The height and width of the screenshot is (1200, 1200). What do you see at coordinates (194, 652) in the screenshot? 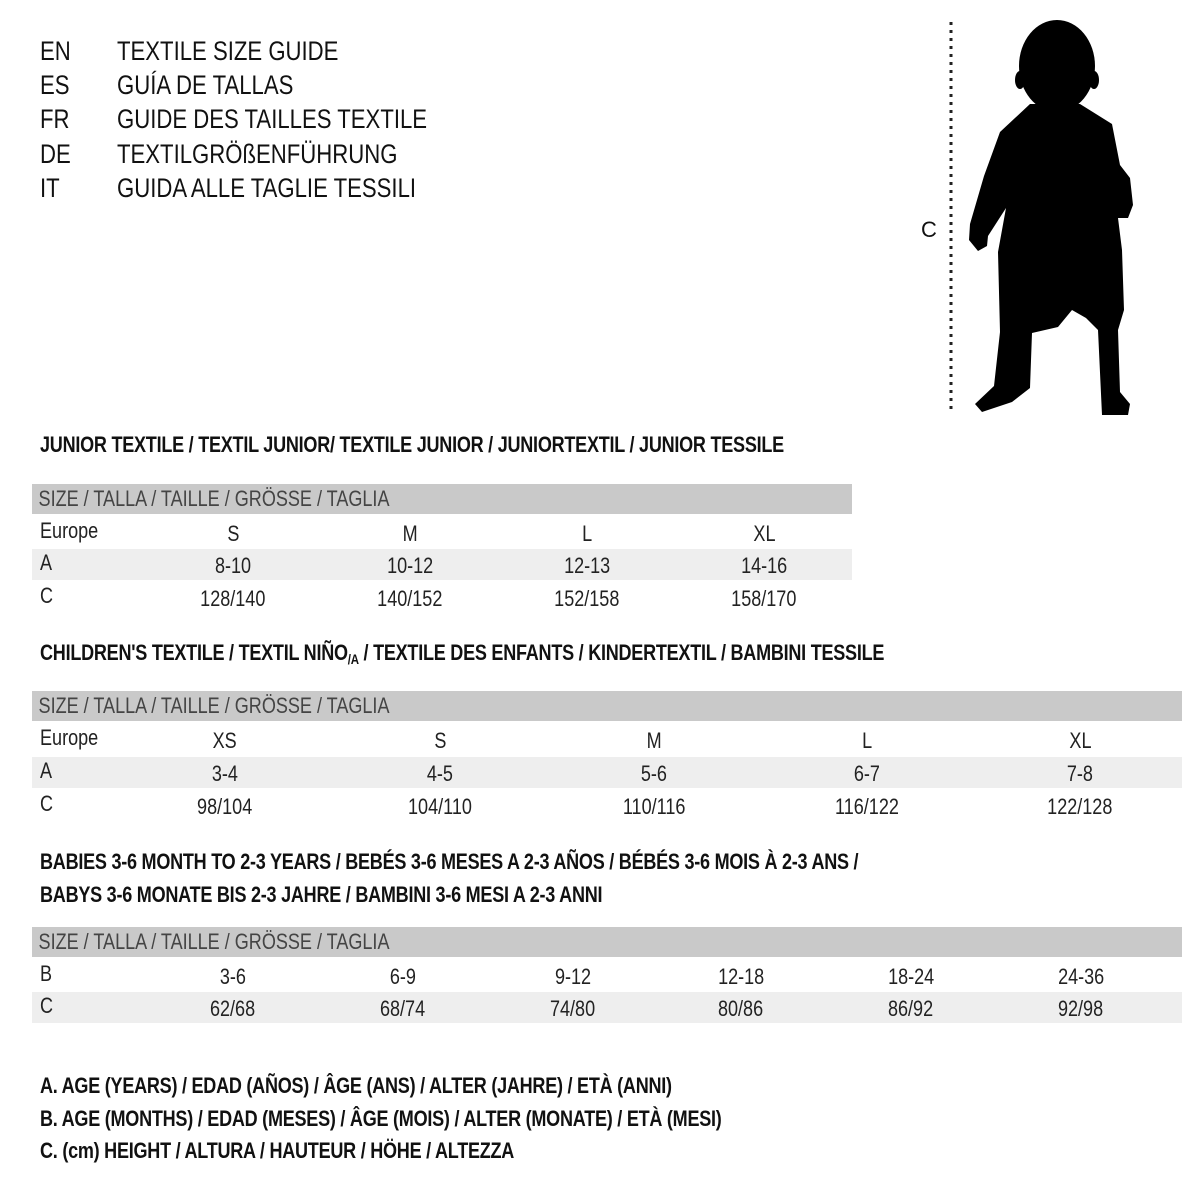
I see `heading-part: CHILDREN'S TEXTILE / TEXTIL NIÑO` at bounding box center [194, 652].